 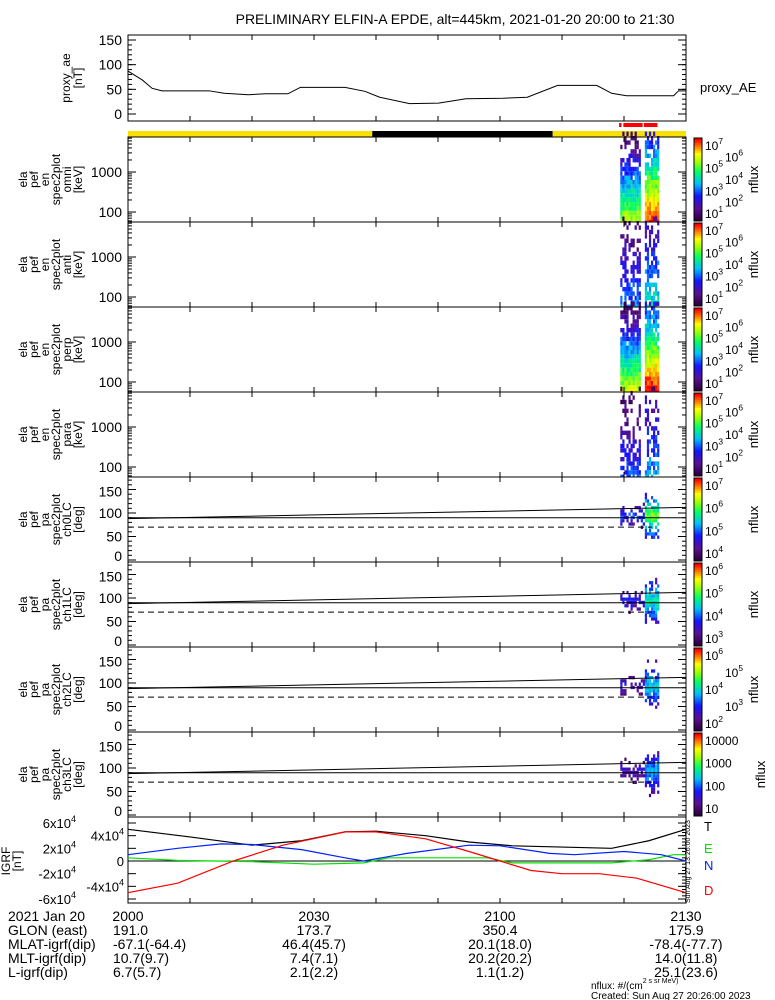 What do you see at coordinates (698, 349) in the screenshot?
I see `colorbar-frame` at bounding box center [698, 349].